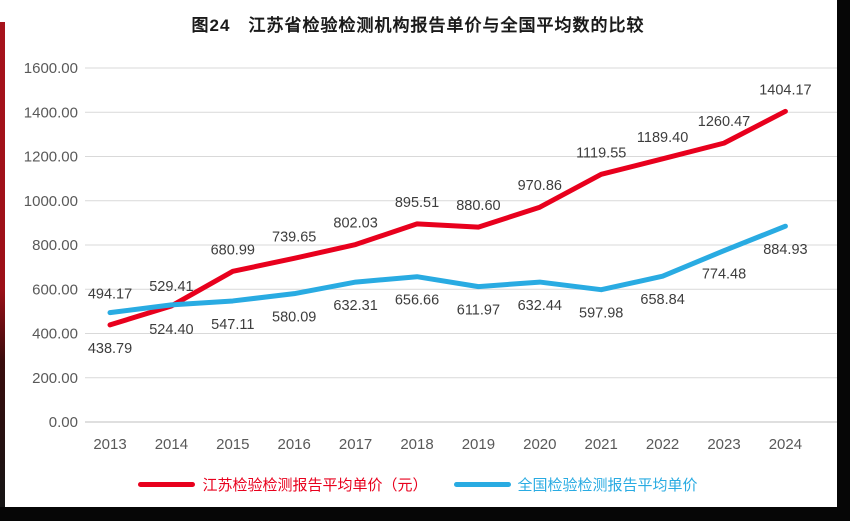  I want to click on data-label: 895.51, so click(417, 203).